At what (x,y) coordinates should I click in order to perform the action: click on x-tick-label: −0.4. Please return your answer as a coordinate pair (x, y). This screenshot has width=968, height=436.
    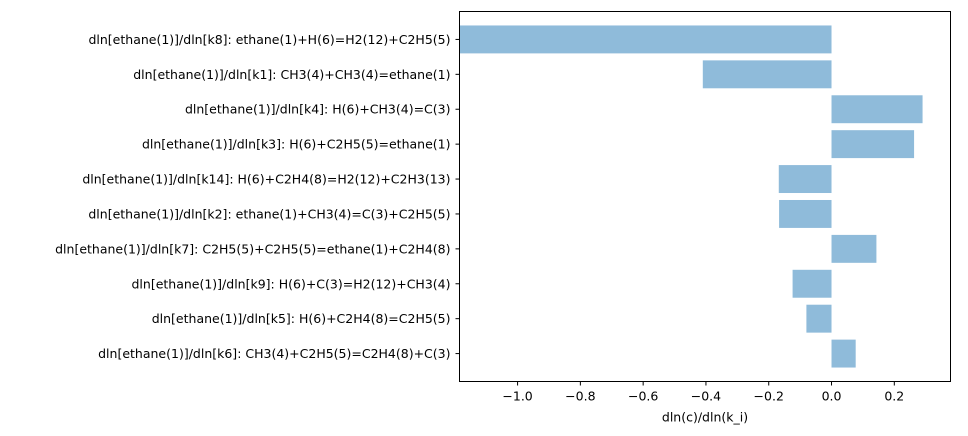
    Looking at the image, I should click on (706, 396).